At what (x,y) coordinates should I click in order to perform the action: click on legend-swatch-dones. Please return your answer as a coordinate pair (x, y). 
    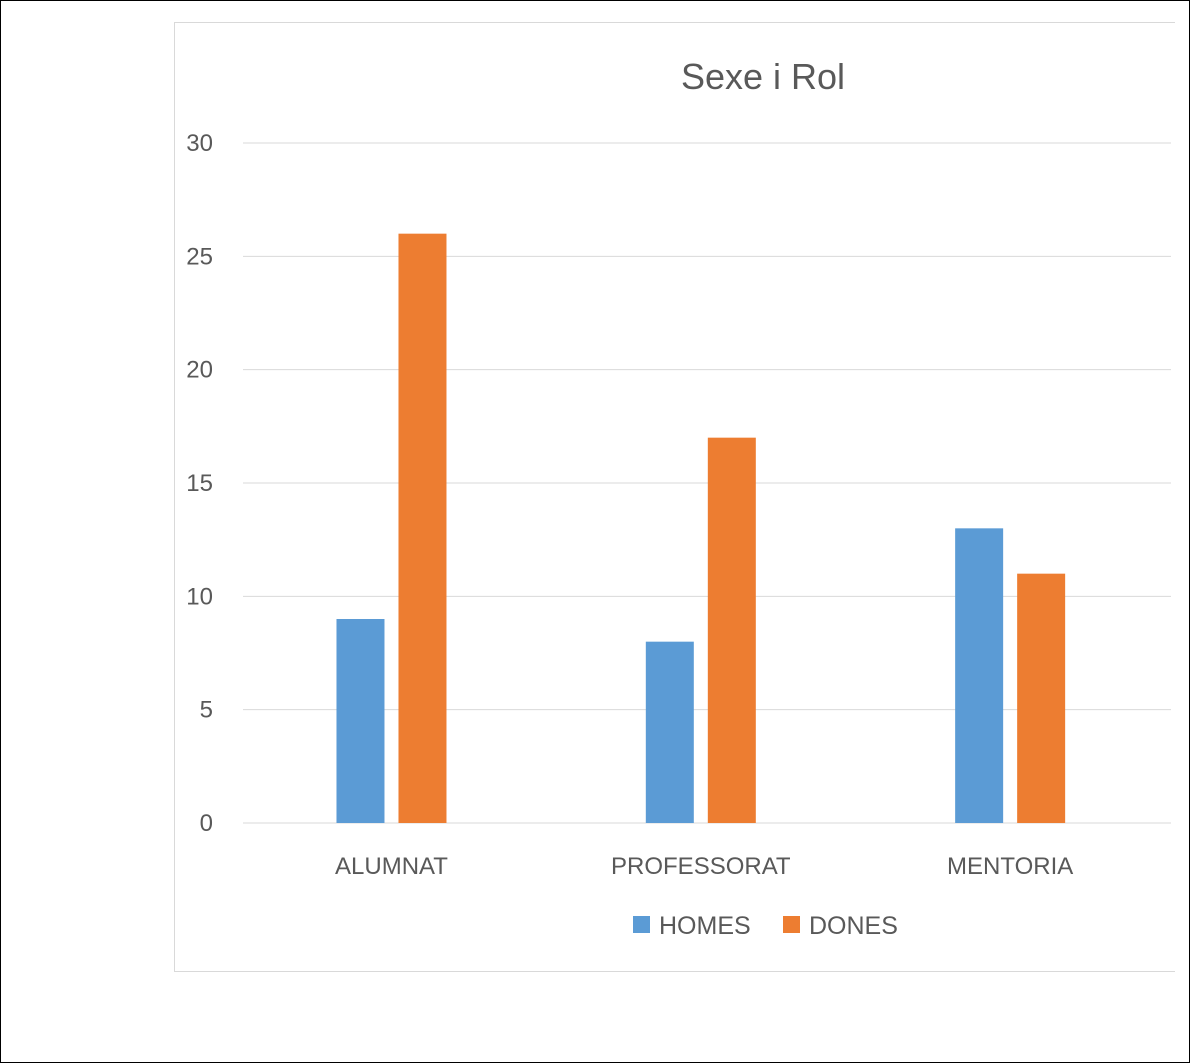
    Looking at the image, I should click on (791, 924).